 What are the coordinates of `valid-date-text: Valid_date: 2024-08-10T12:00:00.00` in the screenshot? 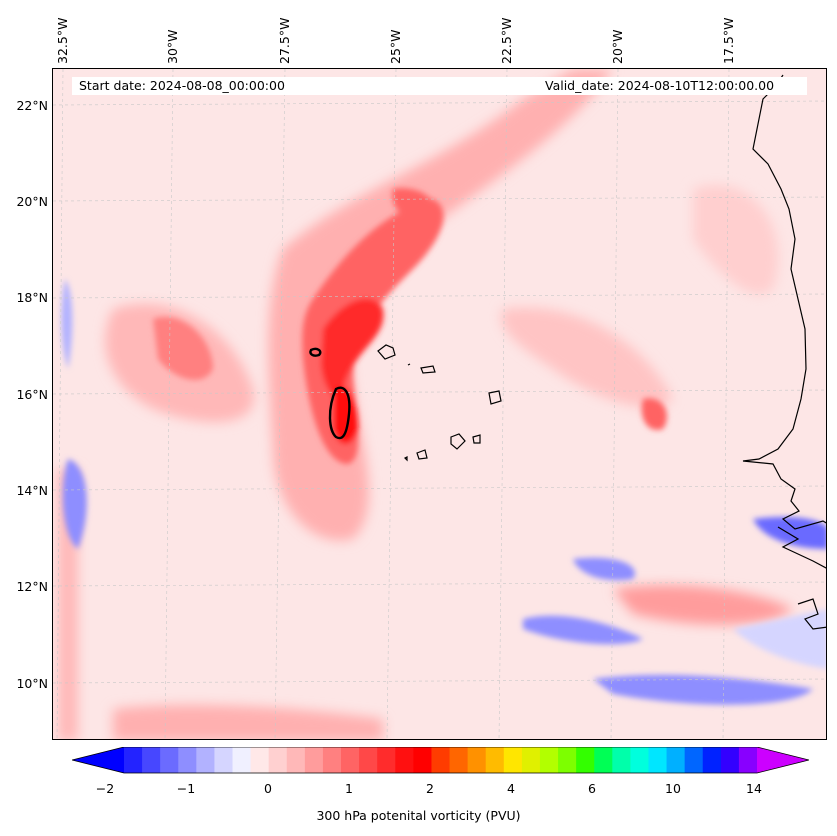 It's located at (660, 85).